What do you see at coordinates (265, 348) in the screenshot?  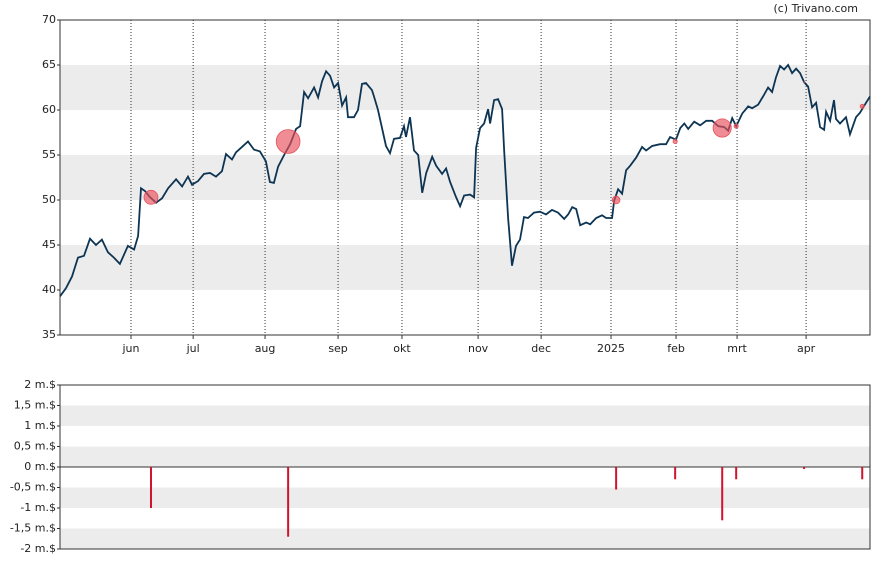 I see `x-tick-label: aug` at bounding box center [265, 348].